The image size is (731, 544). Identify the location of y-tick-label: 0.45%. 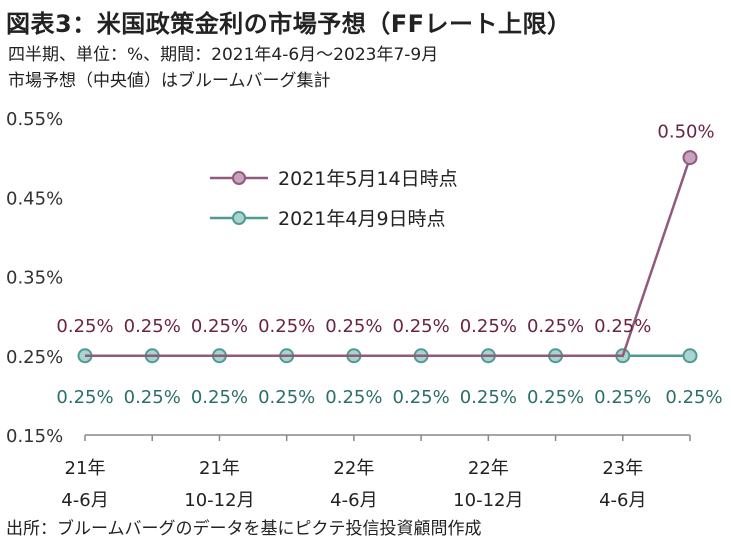
(34, 198).